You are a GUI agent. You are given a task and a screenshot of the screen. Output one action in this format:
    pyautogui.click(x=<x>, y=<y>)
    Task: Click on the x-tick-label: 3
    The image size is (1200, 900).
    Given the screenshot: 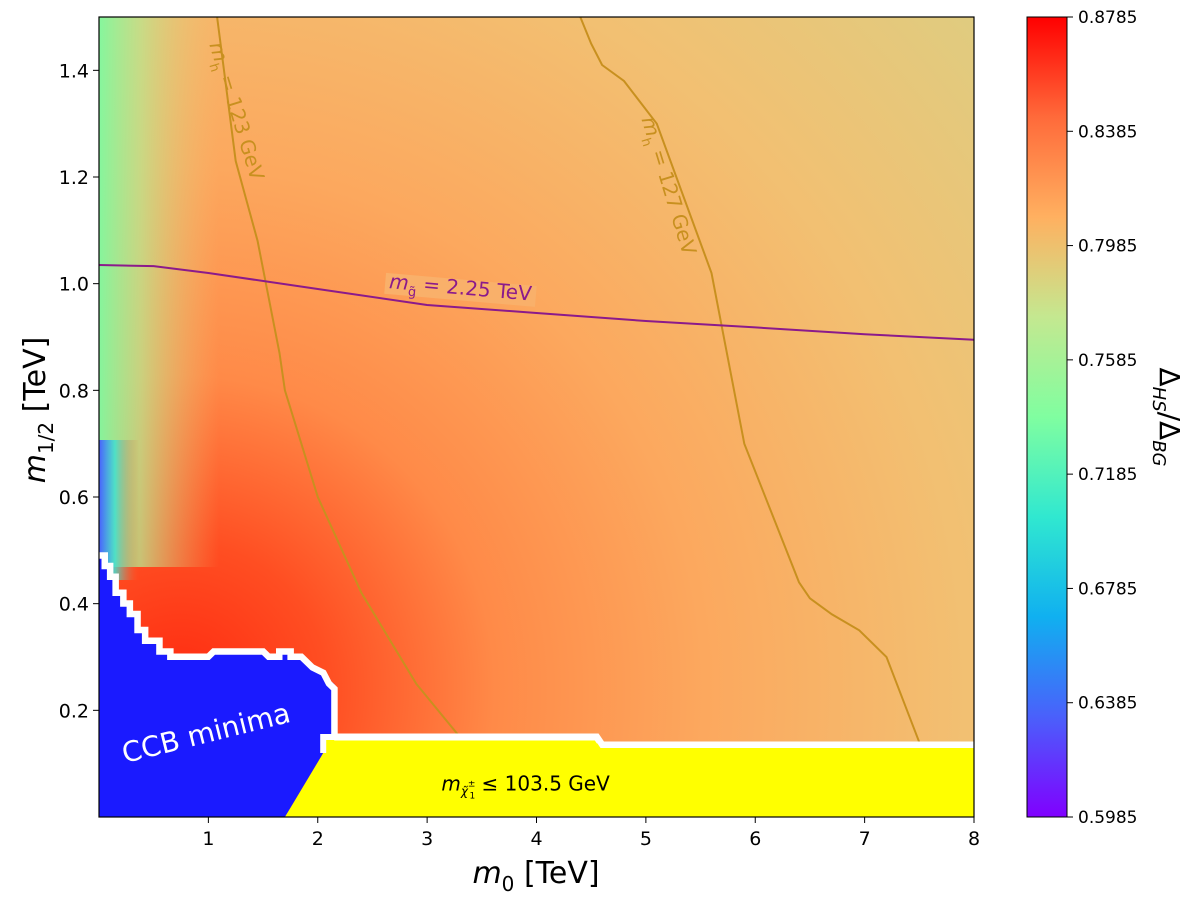 What is the action you would take?
    pyautogui.click(x=427, y=839)
    